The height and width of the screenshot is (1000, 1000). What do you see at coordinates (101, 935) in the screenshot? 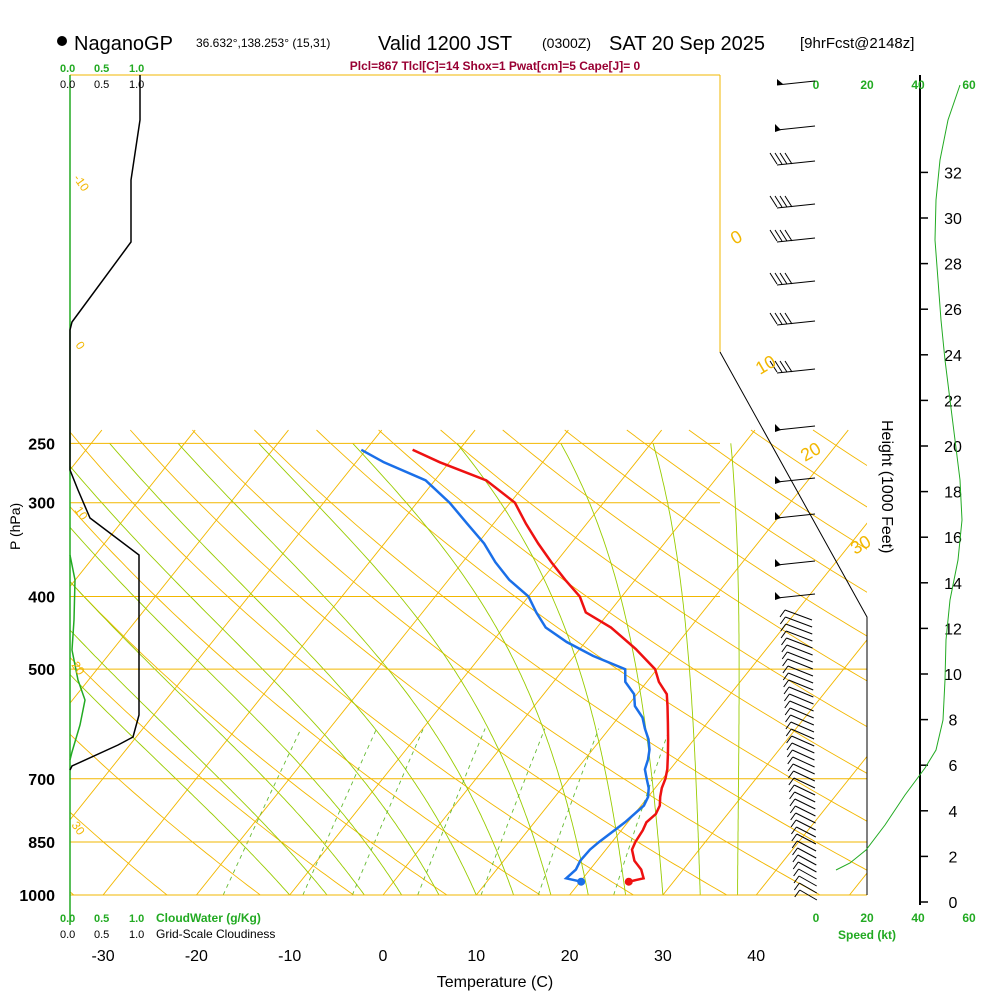
I see `cloudiness-bottom-1: 0.5` at bounding box center [101, 935].